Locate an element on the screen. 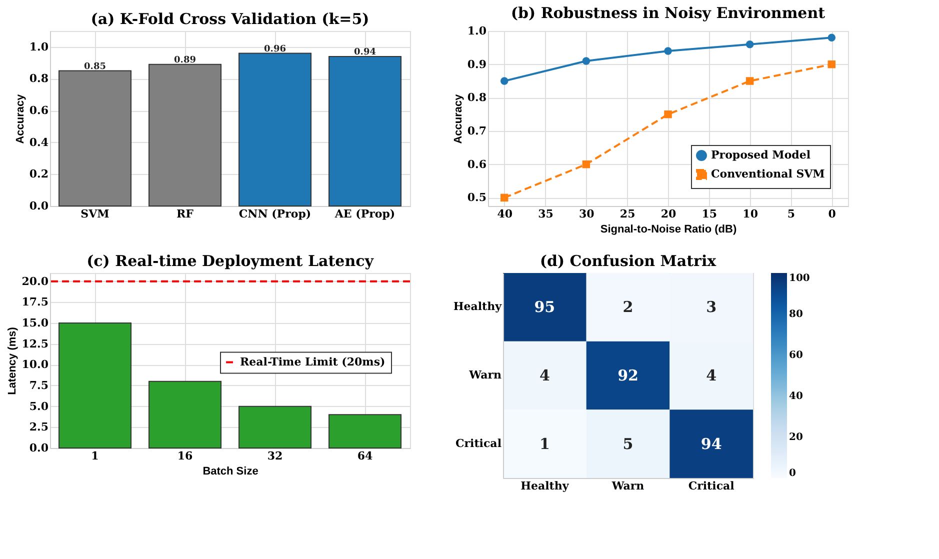 The height and width of the screenshot is (559, 939). x-tick-label: Critical is located at coordinates (711, 486).